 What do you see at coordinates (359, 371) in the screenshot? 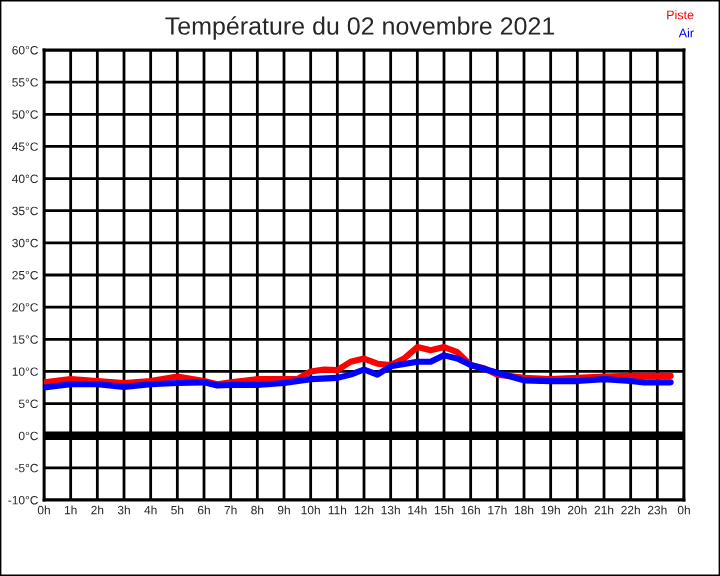
I see `line-series` at bounding box center [359, 371].